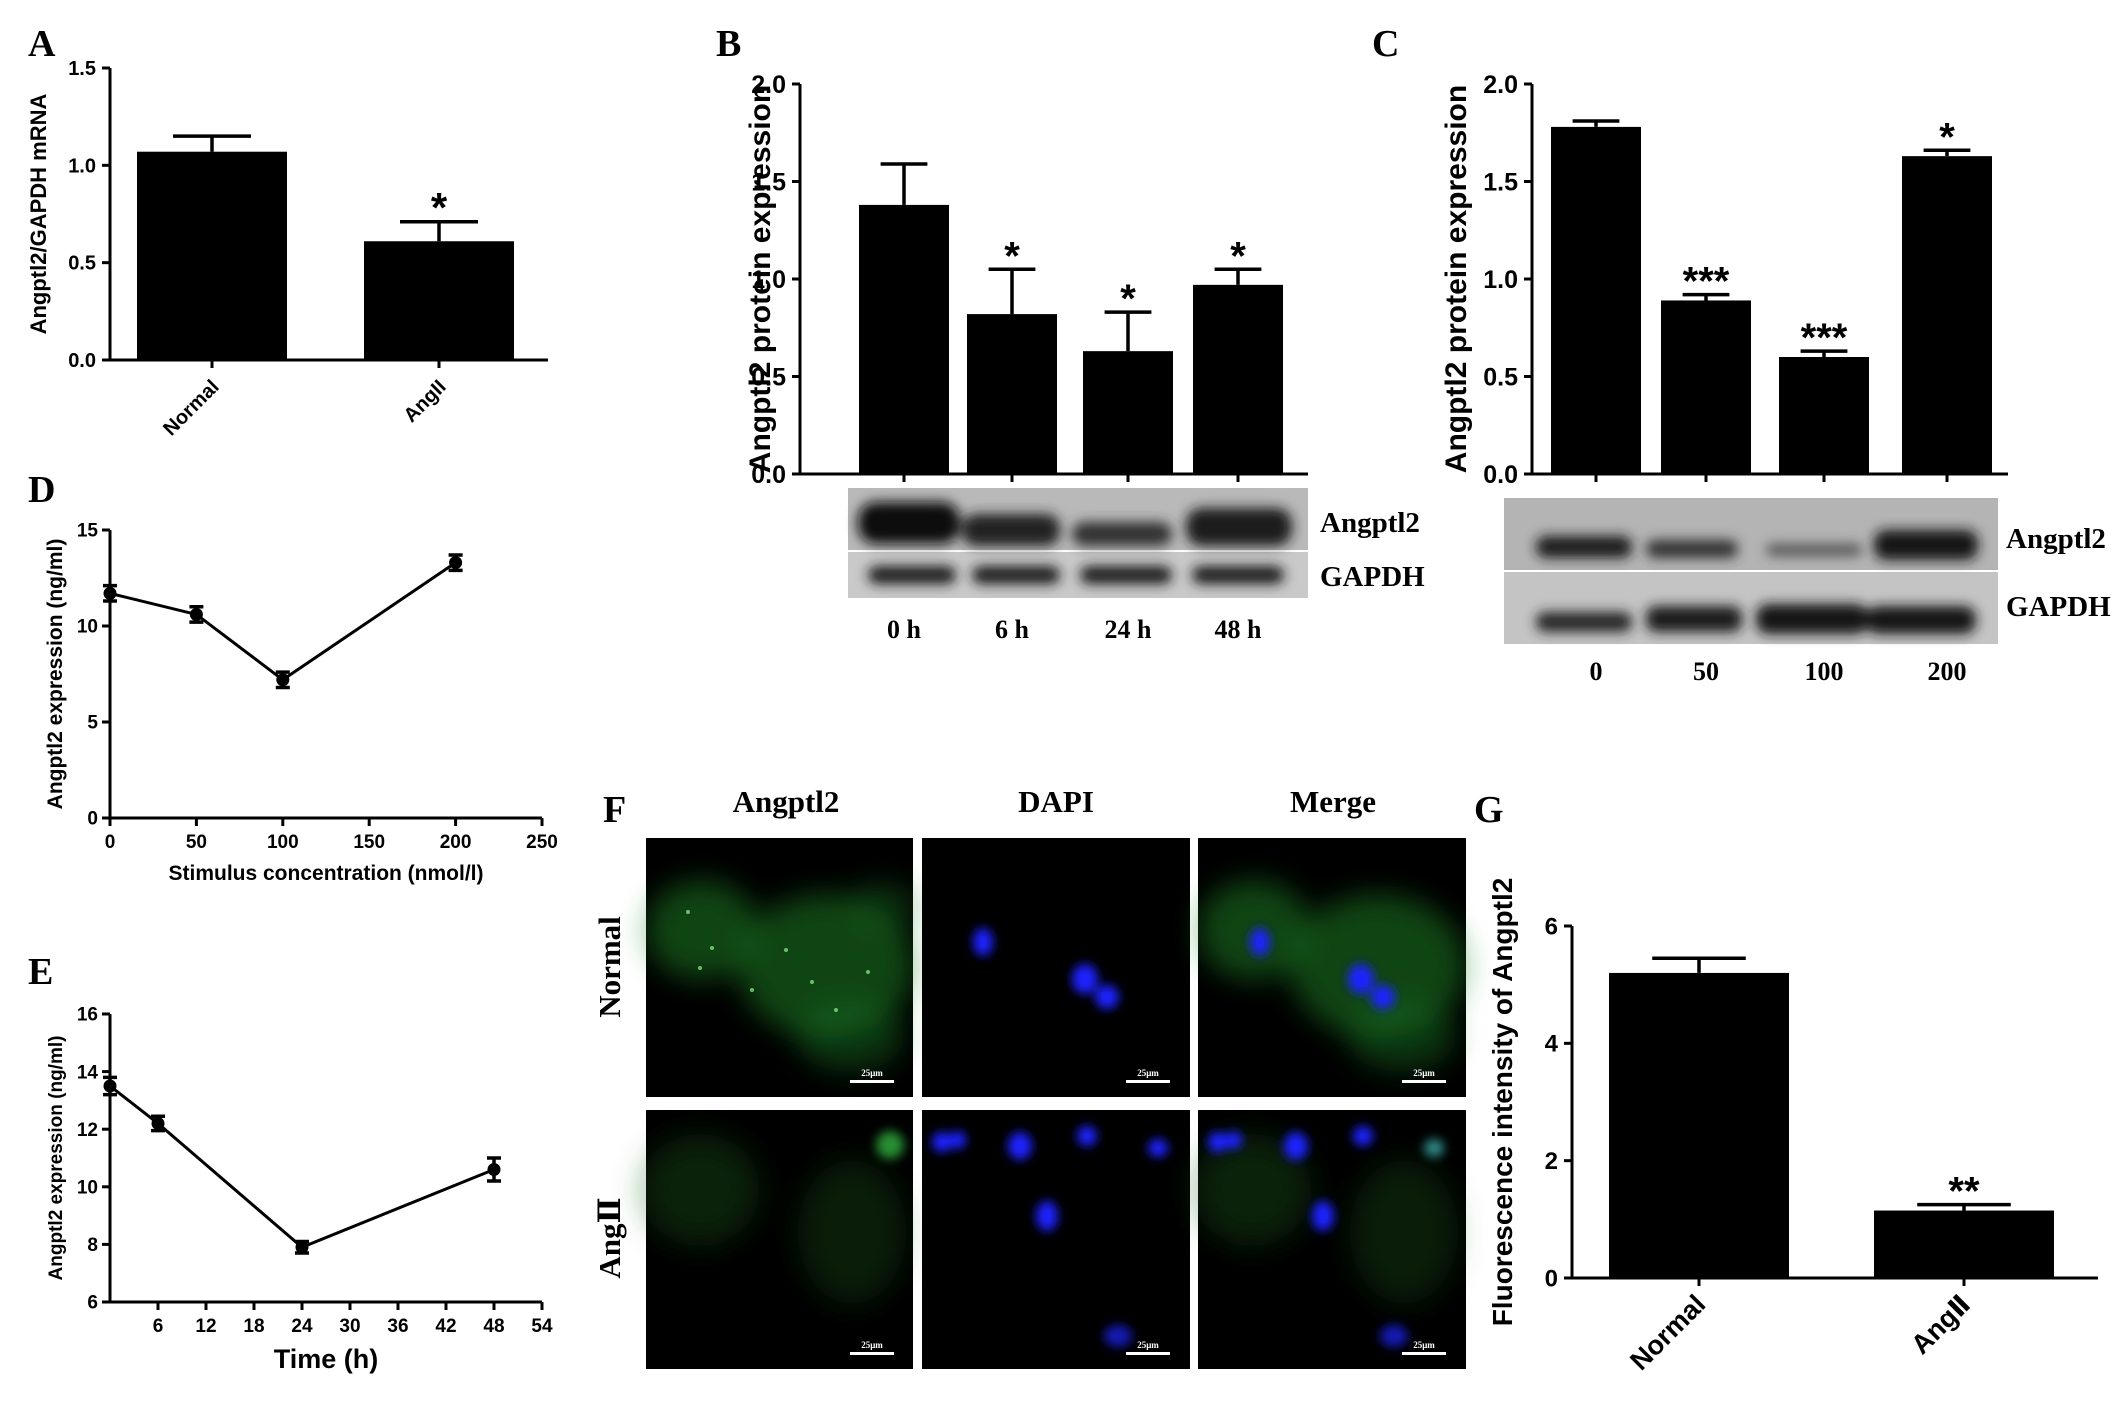  Describe the element at coordinates (253, 1326) in the screenshot. I see `x-tick-label: 18` at that location.